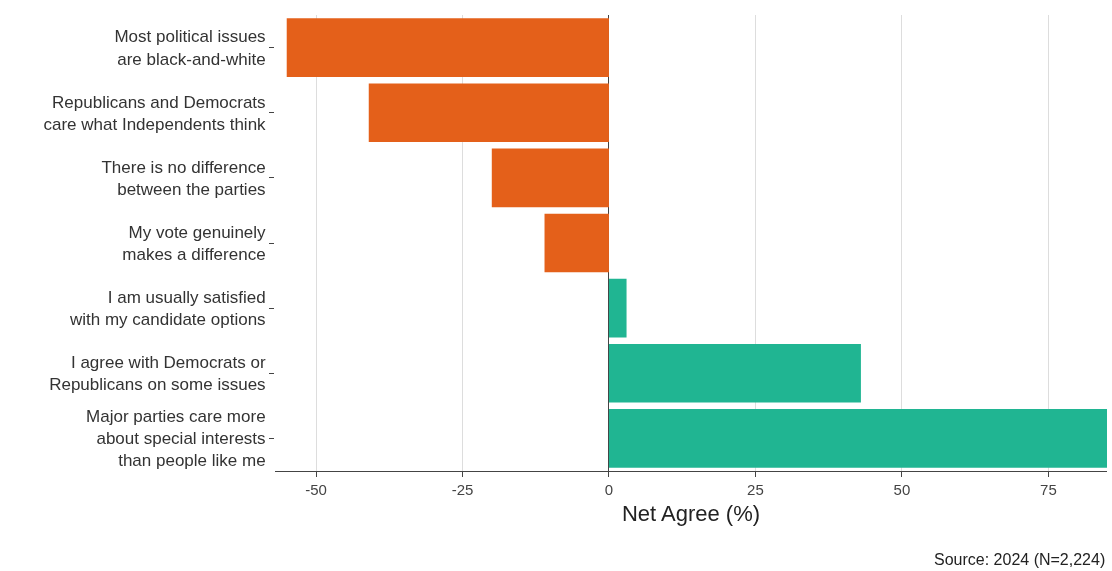 This screenshot has height=571, width=1112. What do you see at coordinates (194, 243) in the screenshot?
I see `y-tick-label: My vote genuinely makes a difference` at bounding box center [194, 243].